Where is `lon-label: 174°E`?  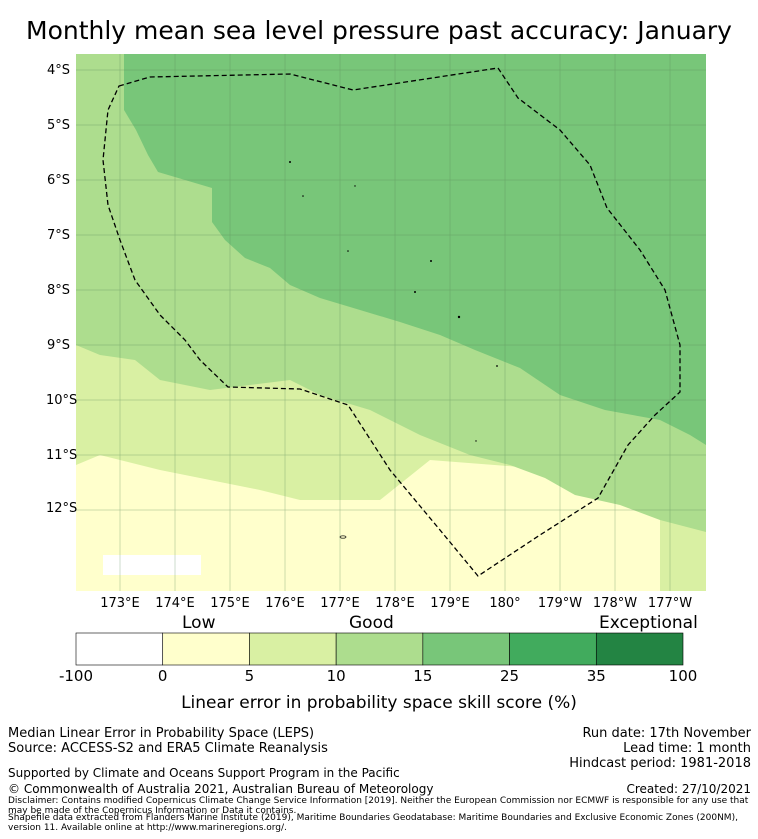 lon-label: 174°E is located at coordinates (175, 603).